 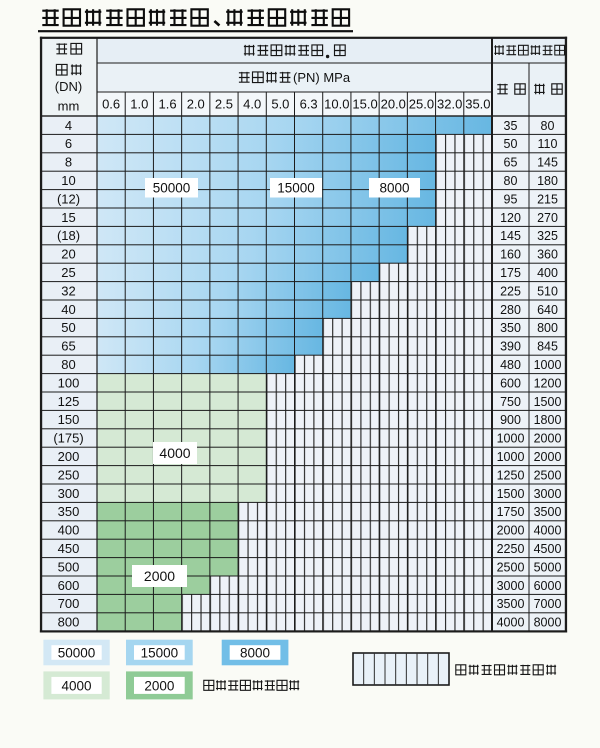 I want to click on svg-text: 10.0, so click(x=336, y=104).